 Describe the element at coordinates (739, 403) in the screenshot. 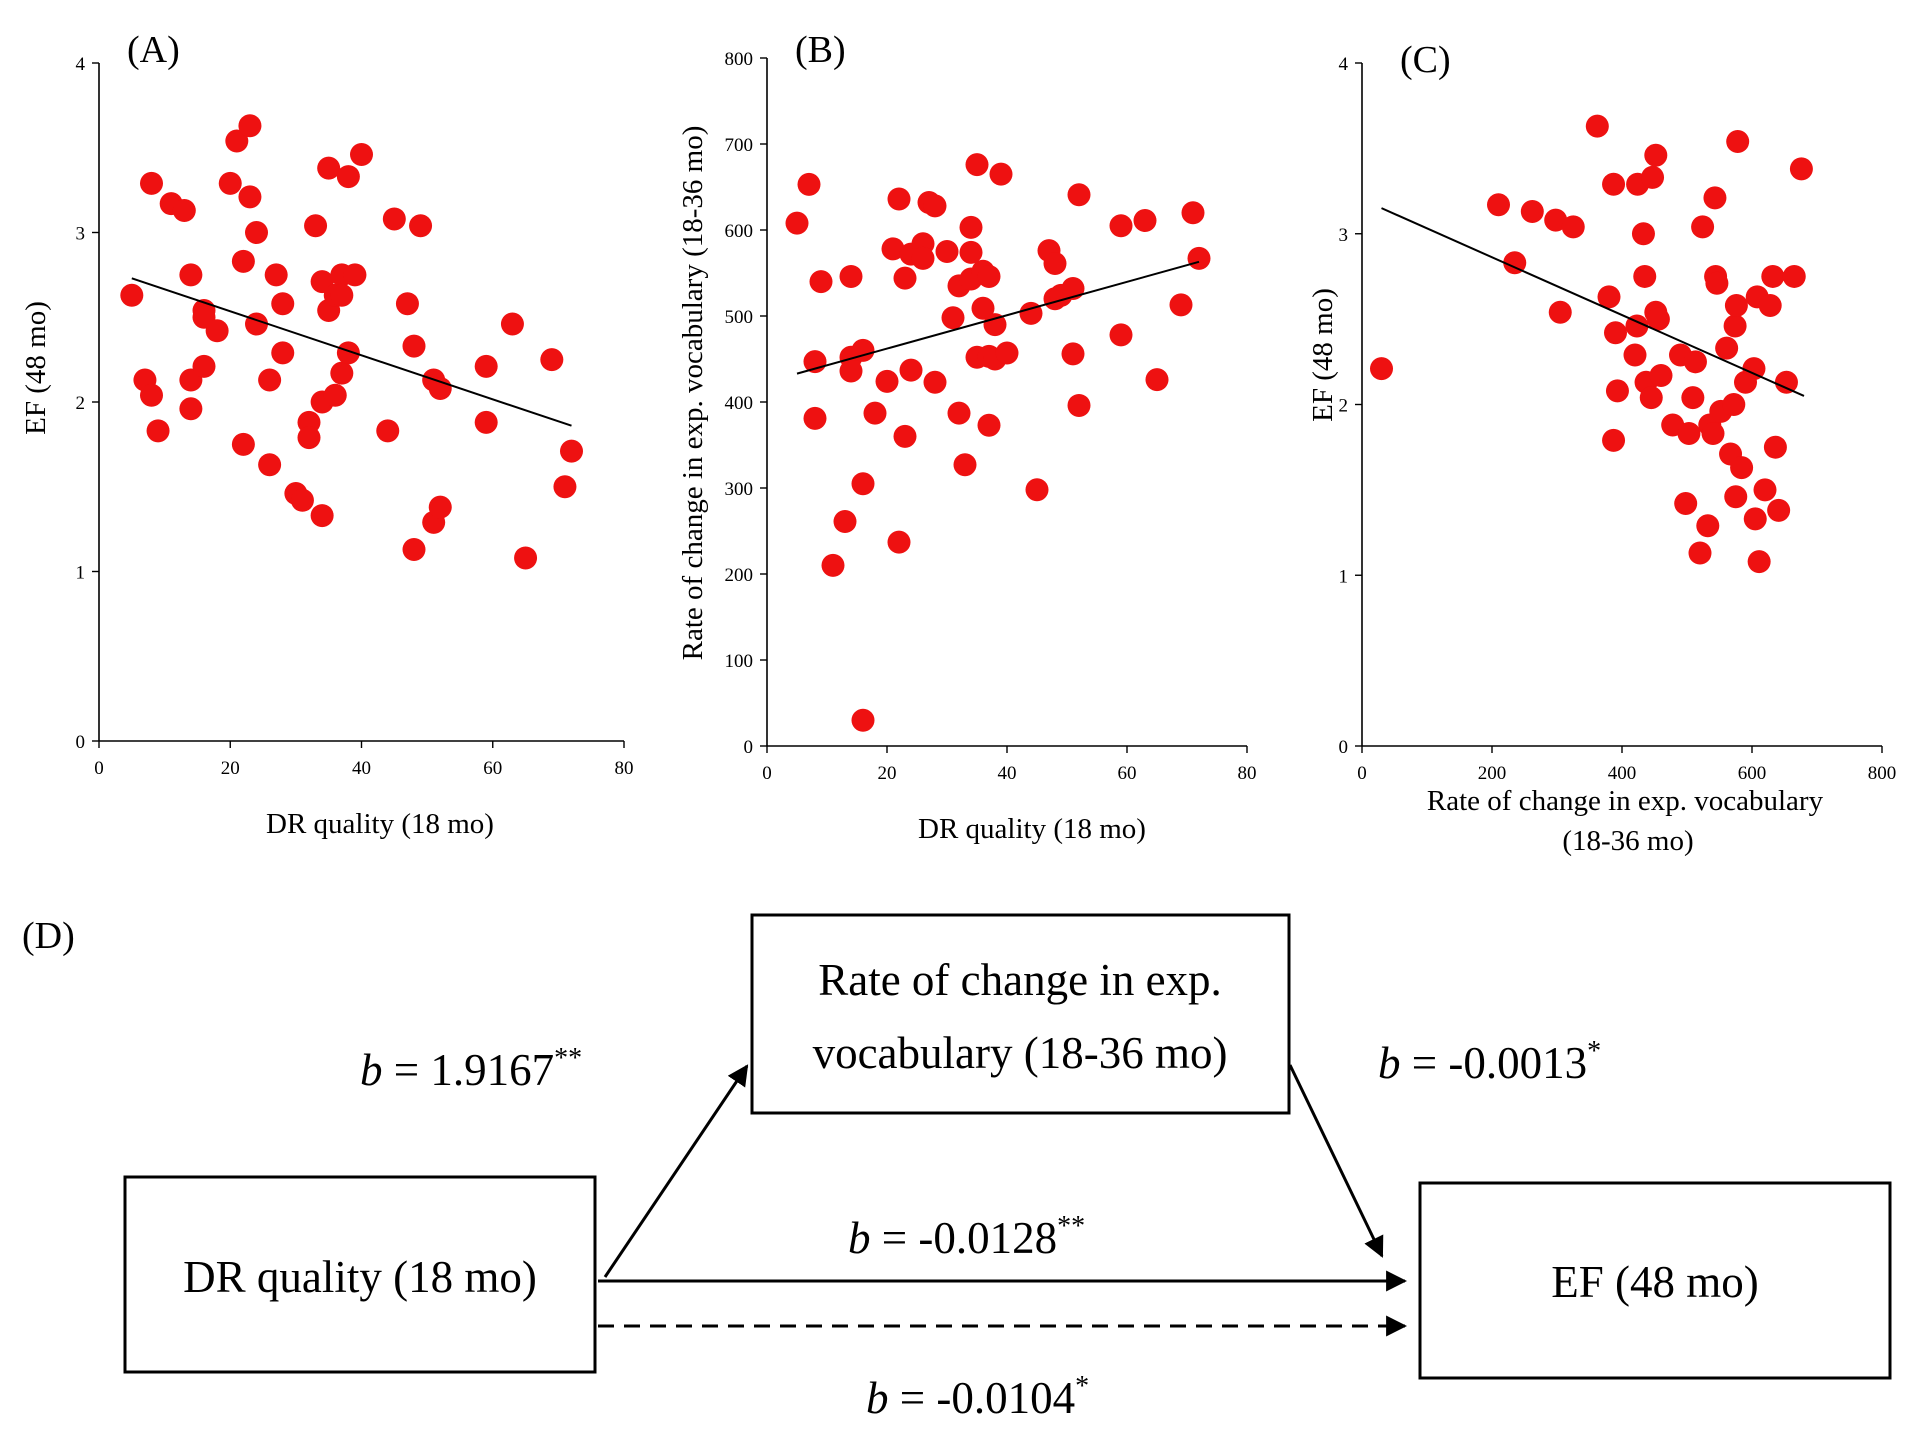

I see `y-tick-label-b: 400` at that location.